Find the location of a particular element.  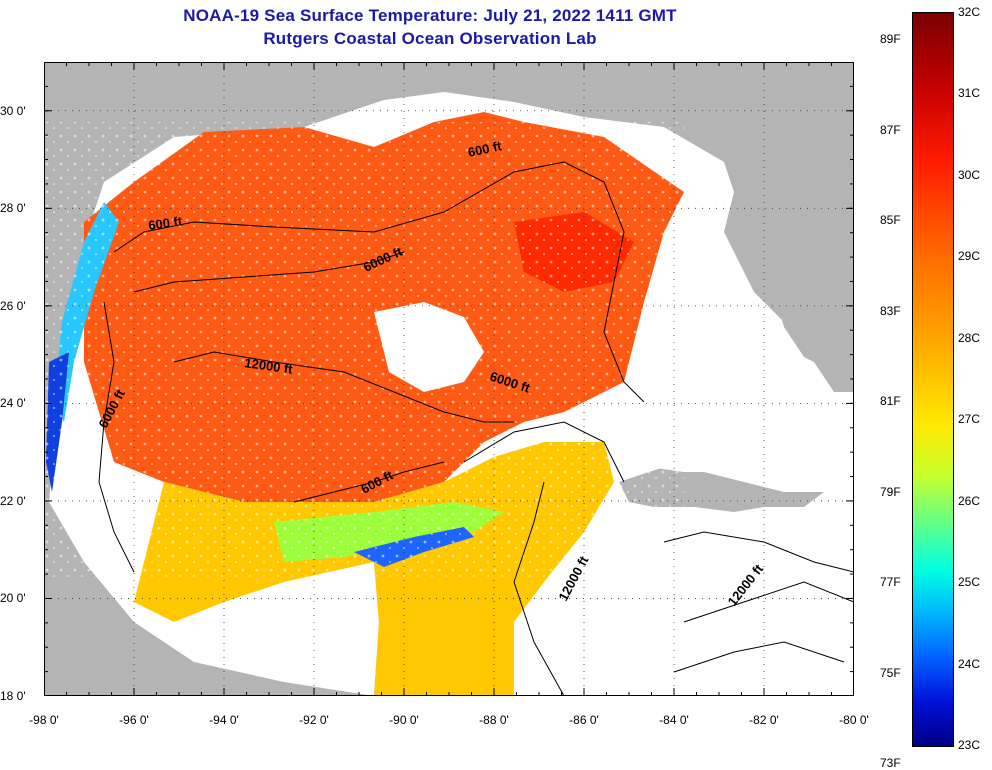

longitude-label: -88 0' is located at coordinates (494, 720).